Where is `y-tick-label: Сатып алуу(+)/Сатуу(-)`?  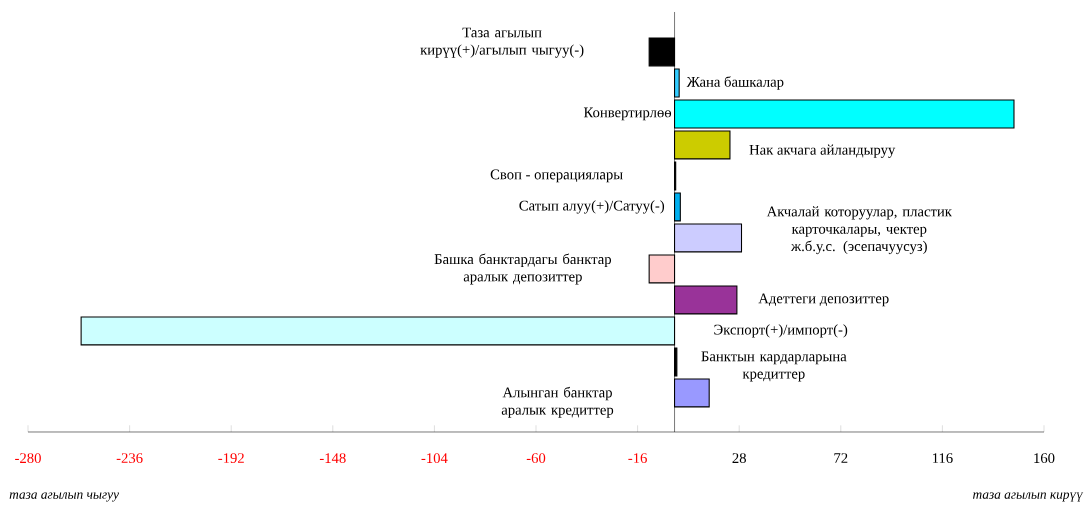
y-tick-label: Сатып алуу(+)/Сатуу(-) is located at coordinates (592, 207).